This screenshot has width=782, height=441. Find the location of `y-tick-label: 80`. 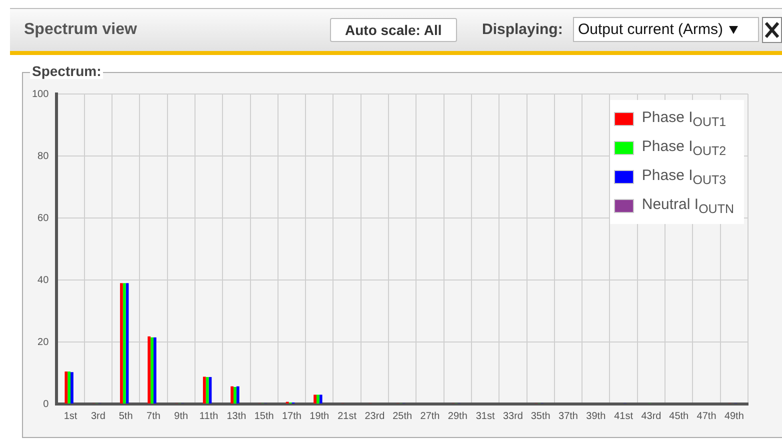

y-tick-label: 80 is located at coordinates (44, 156).